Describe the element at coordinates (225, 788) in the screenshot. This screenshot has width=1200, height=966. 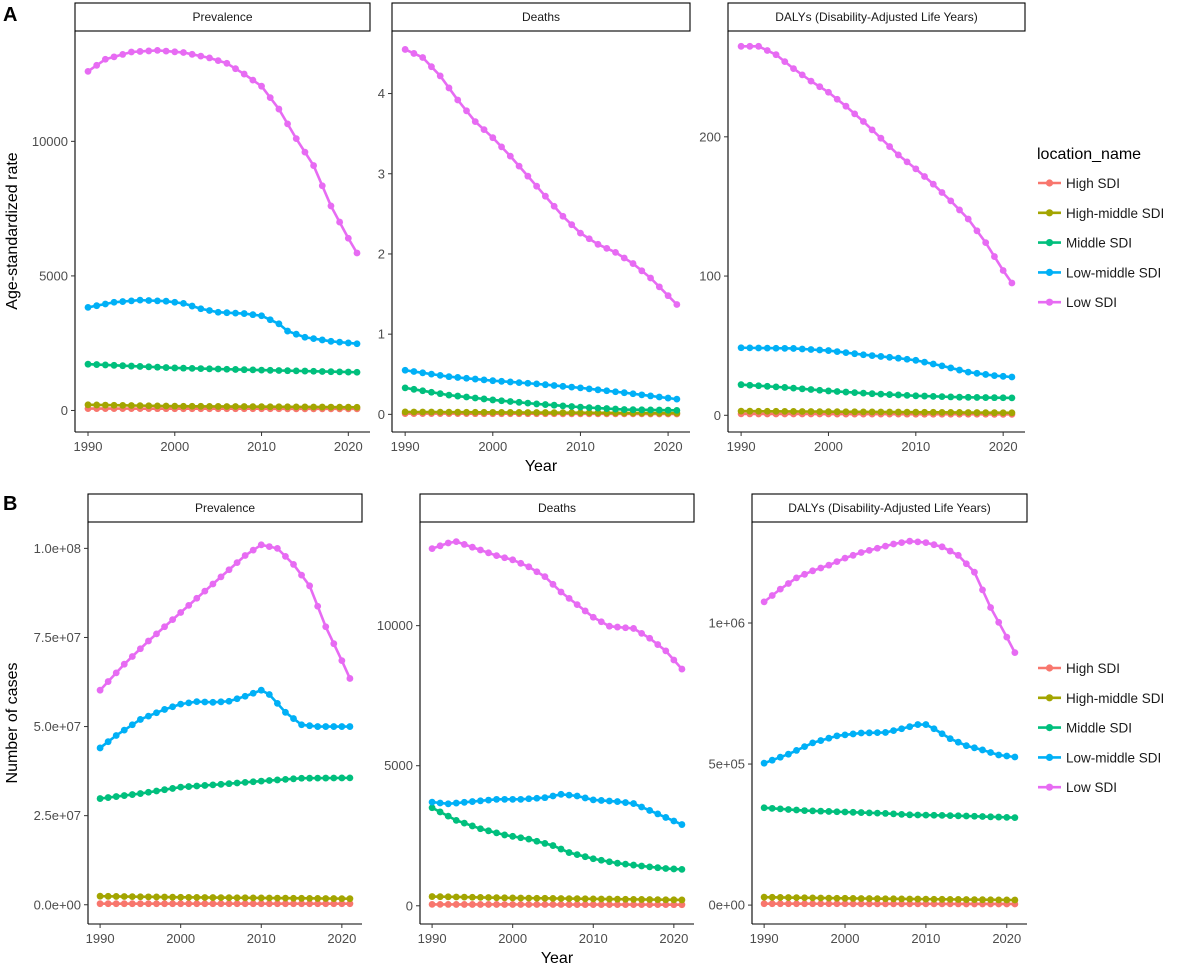
I see `series-middle-sdi` at that location.